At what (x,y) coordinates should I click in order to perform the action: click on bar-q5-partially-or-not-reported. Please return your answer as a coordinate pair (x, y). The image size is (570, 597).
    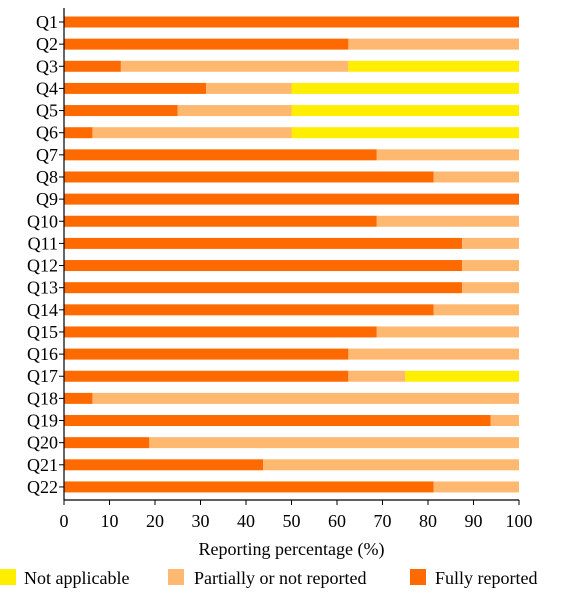
    Looking at the image, I should click on (234, 111).